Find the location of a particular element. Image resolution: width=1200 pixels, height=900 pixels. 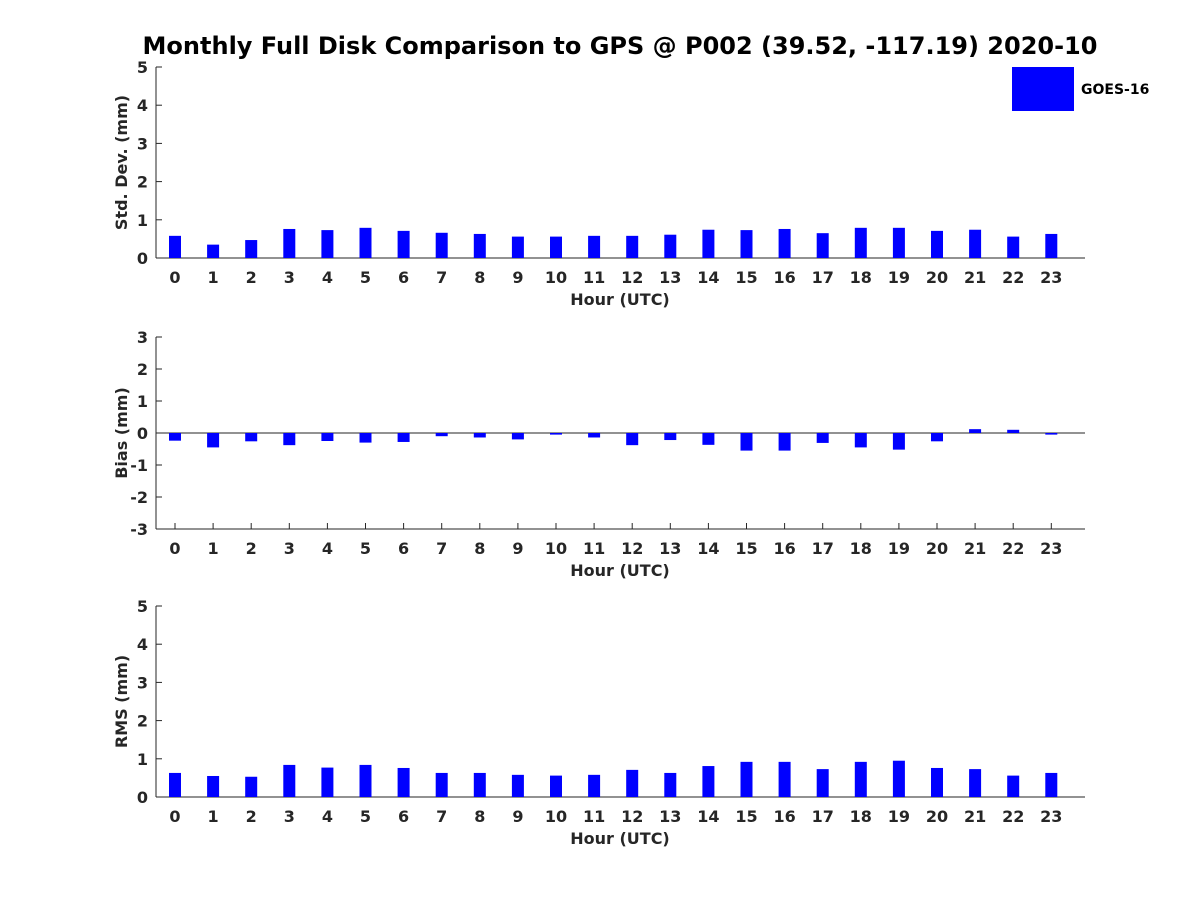

y-axis-label: Bias (mm) is located at coordinates (121, 433).